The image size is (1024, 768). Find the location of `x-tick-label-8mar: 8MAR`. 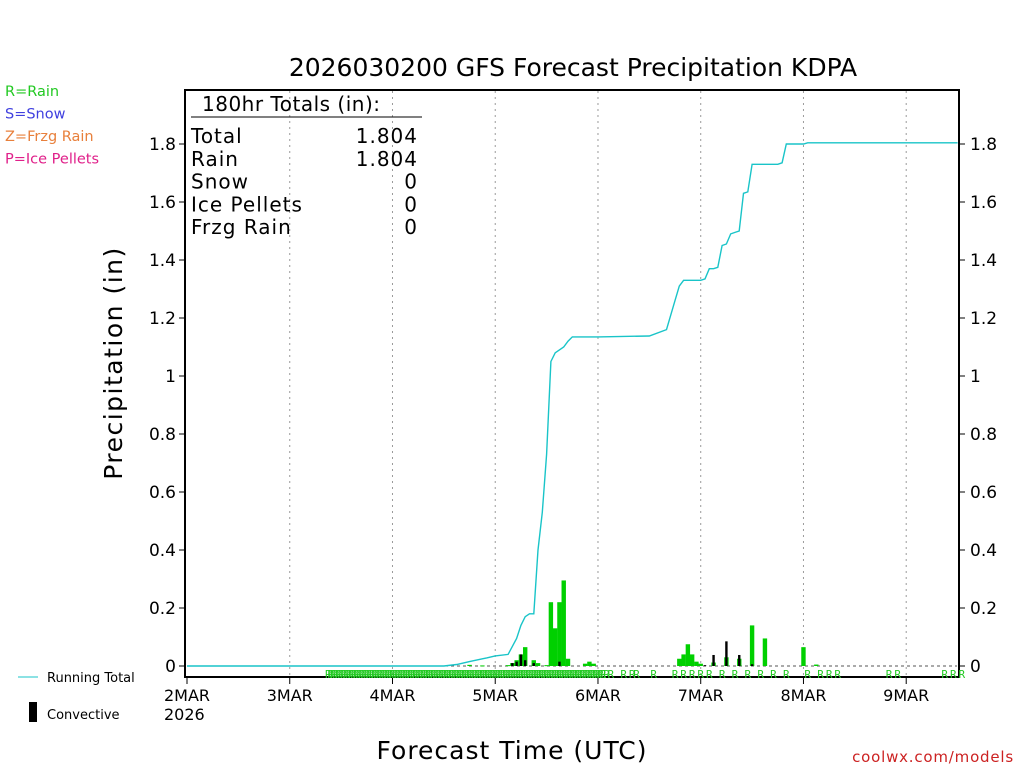

x-tick-label-8mar: 8MAR is located at coordinates (803, 695).